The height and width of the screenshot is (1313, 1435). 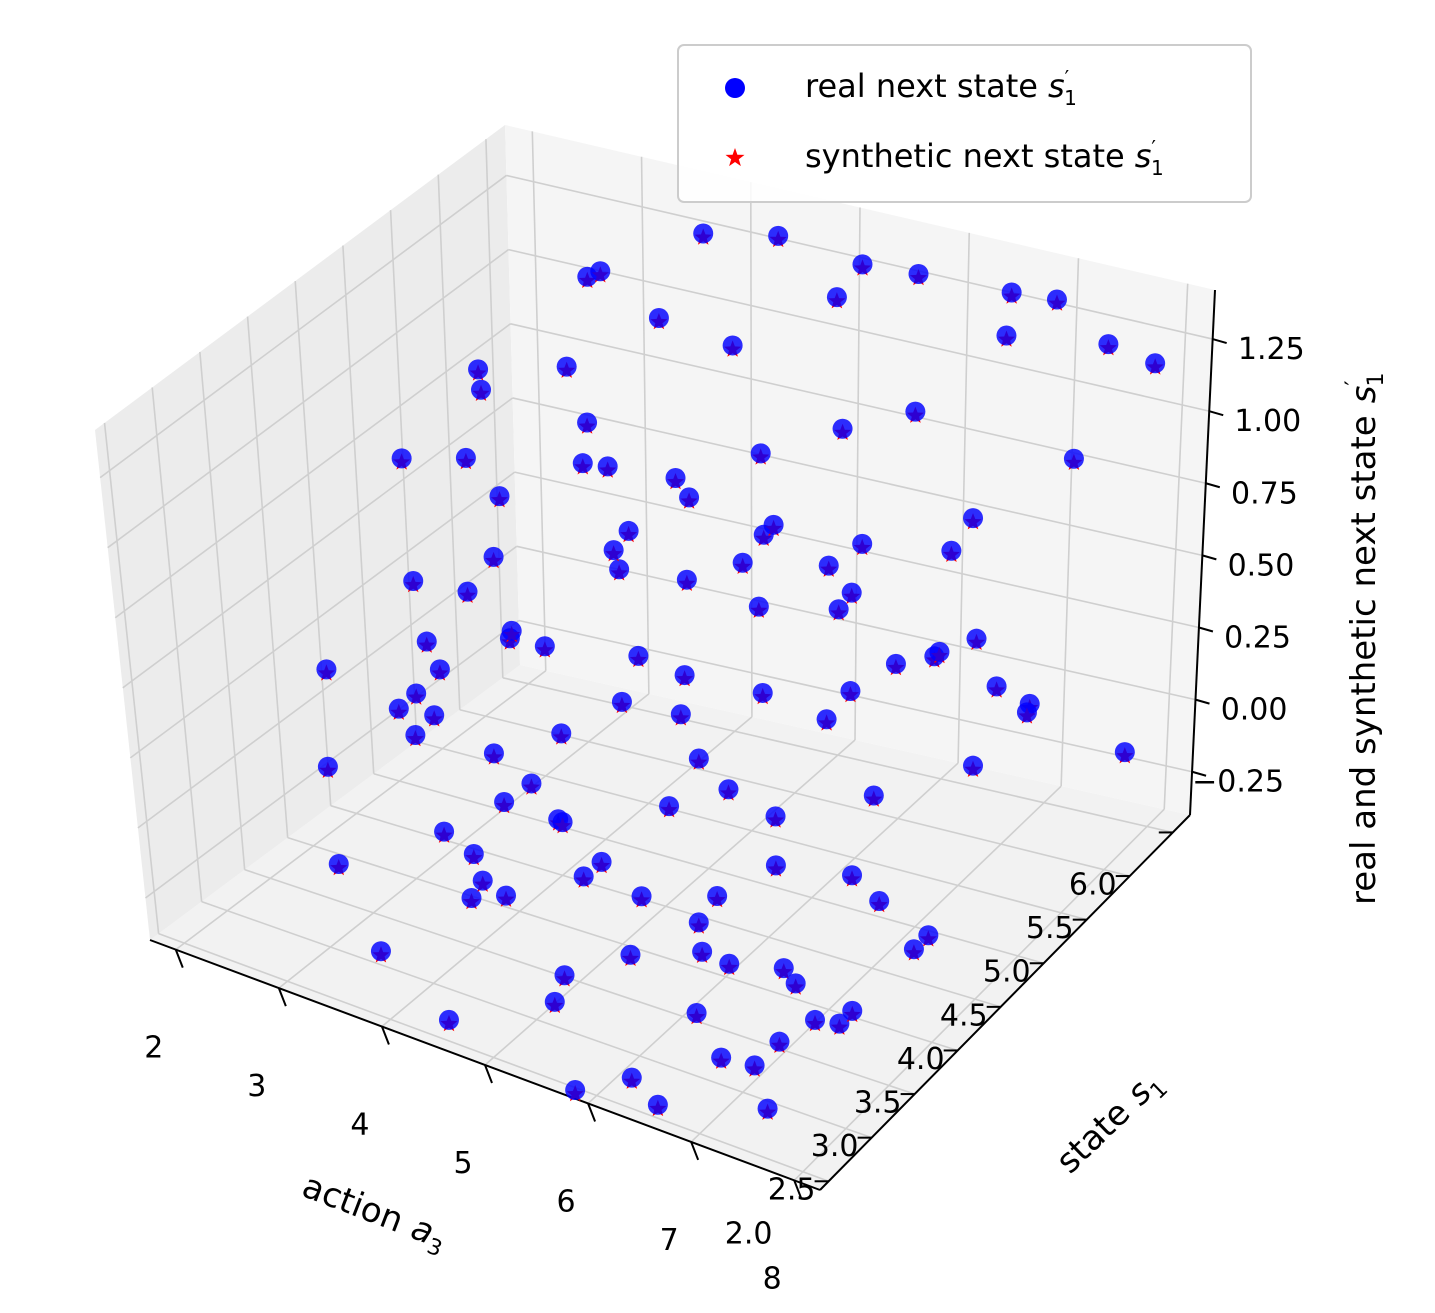 I want to click on z-tick-label: 0.25, so click(x=1257, y=638).